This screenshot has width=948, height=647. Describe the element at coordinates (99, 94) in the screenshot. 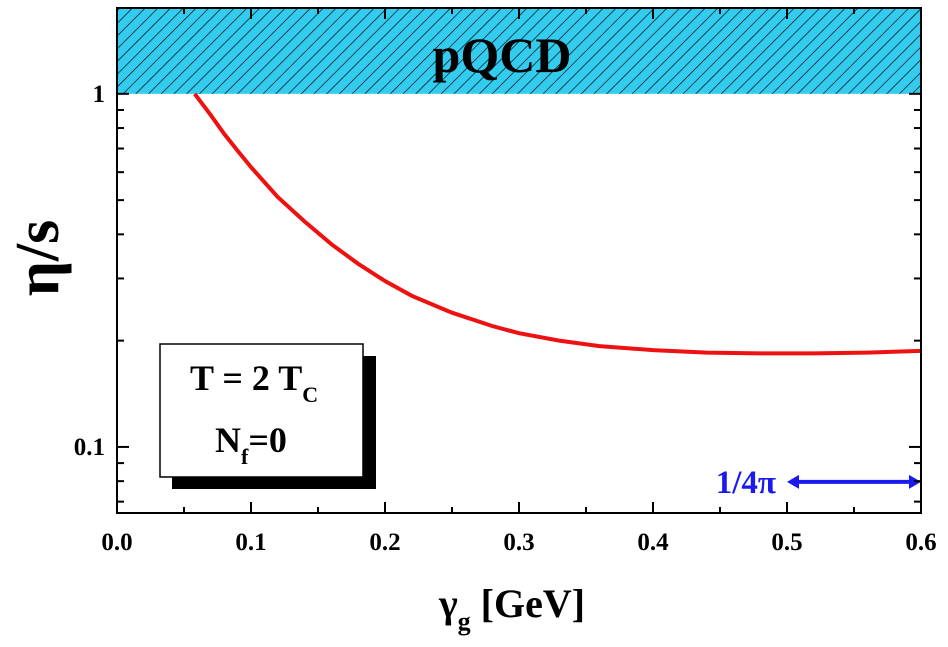

I see `y-tick-label: 1` at that location.